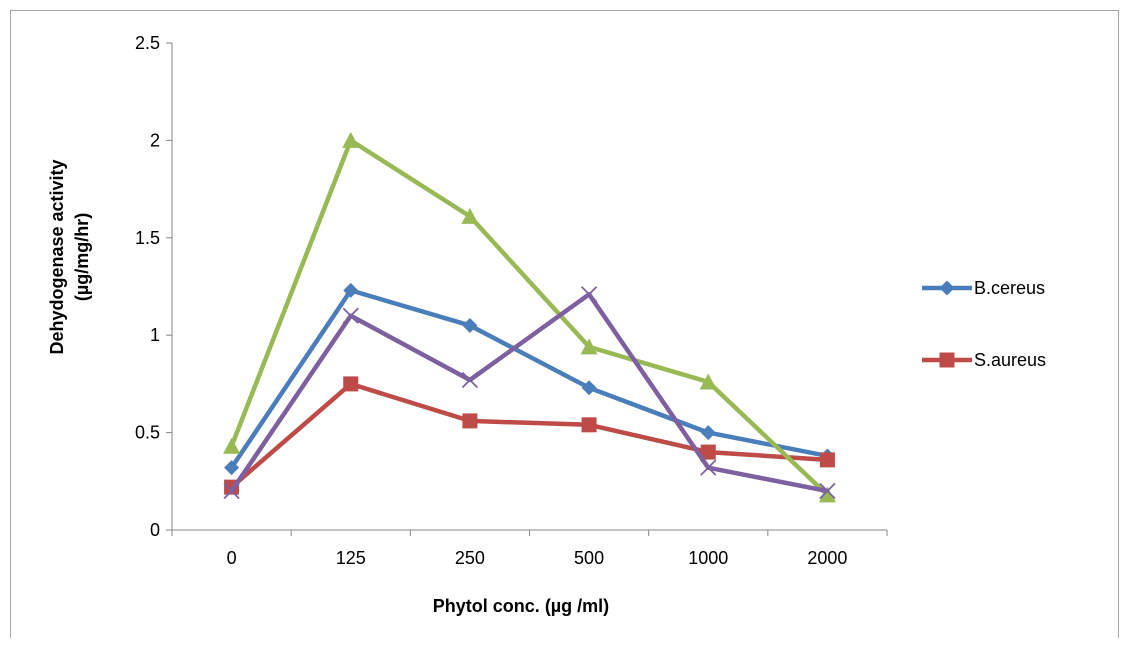 The image size is (1127, 645). What do you see at coordinates (947, 288) in the screenshot?
I see `legend-marker-b-cereus` at bounding box center [947, 288].